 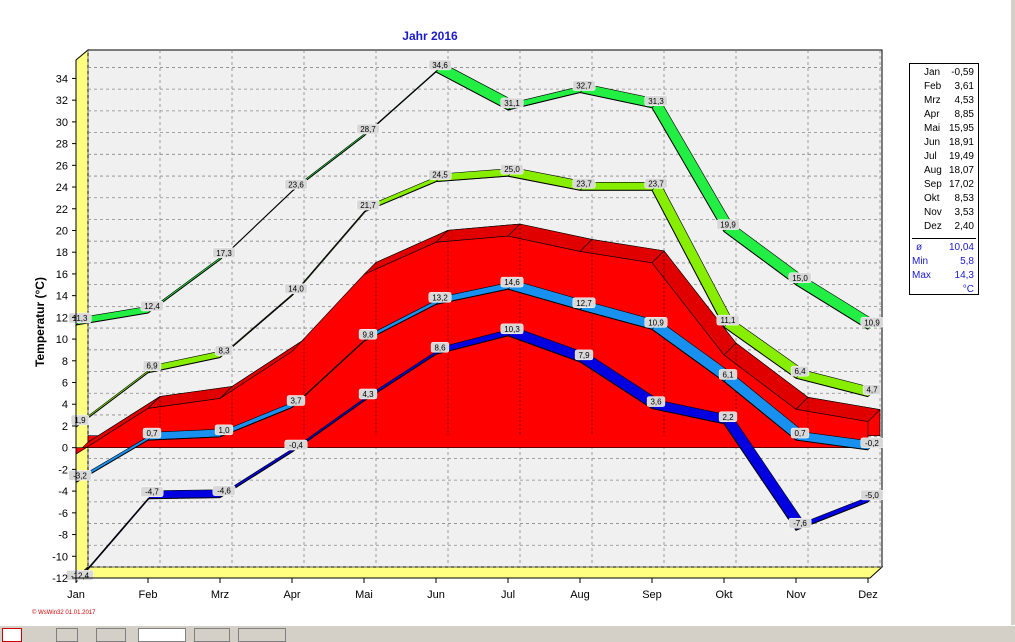 I want to click on floor, so click(x=479, y=572).